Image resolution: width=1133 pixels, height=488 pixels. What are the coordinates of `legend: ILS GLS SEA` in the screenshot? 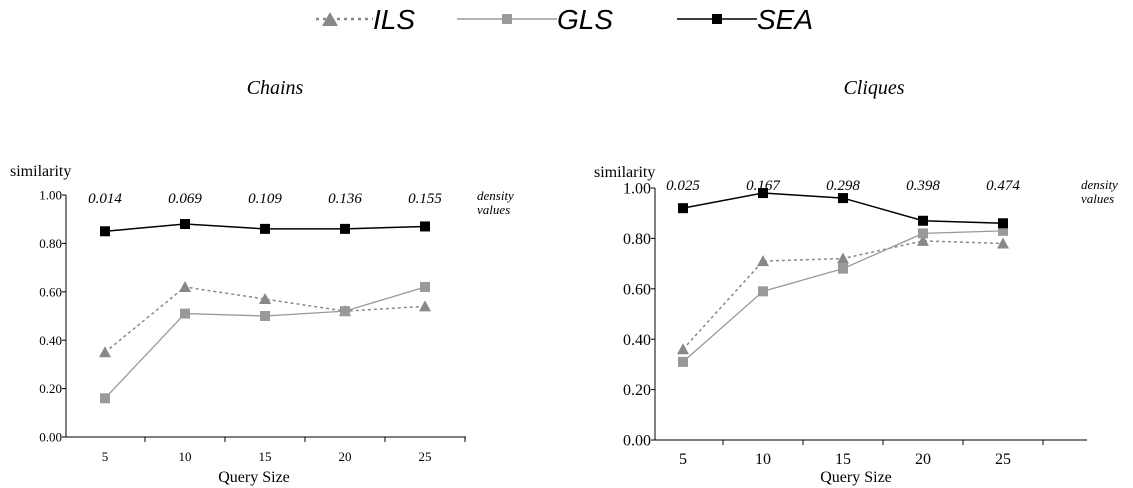 It's located at (564, 19).